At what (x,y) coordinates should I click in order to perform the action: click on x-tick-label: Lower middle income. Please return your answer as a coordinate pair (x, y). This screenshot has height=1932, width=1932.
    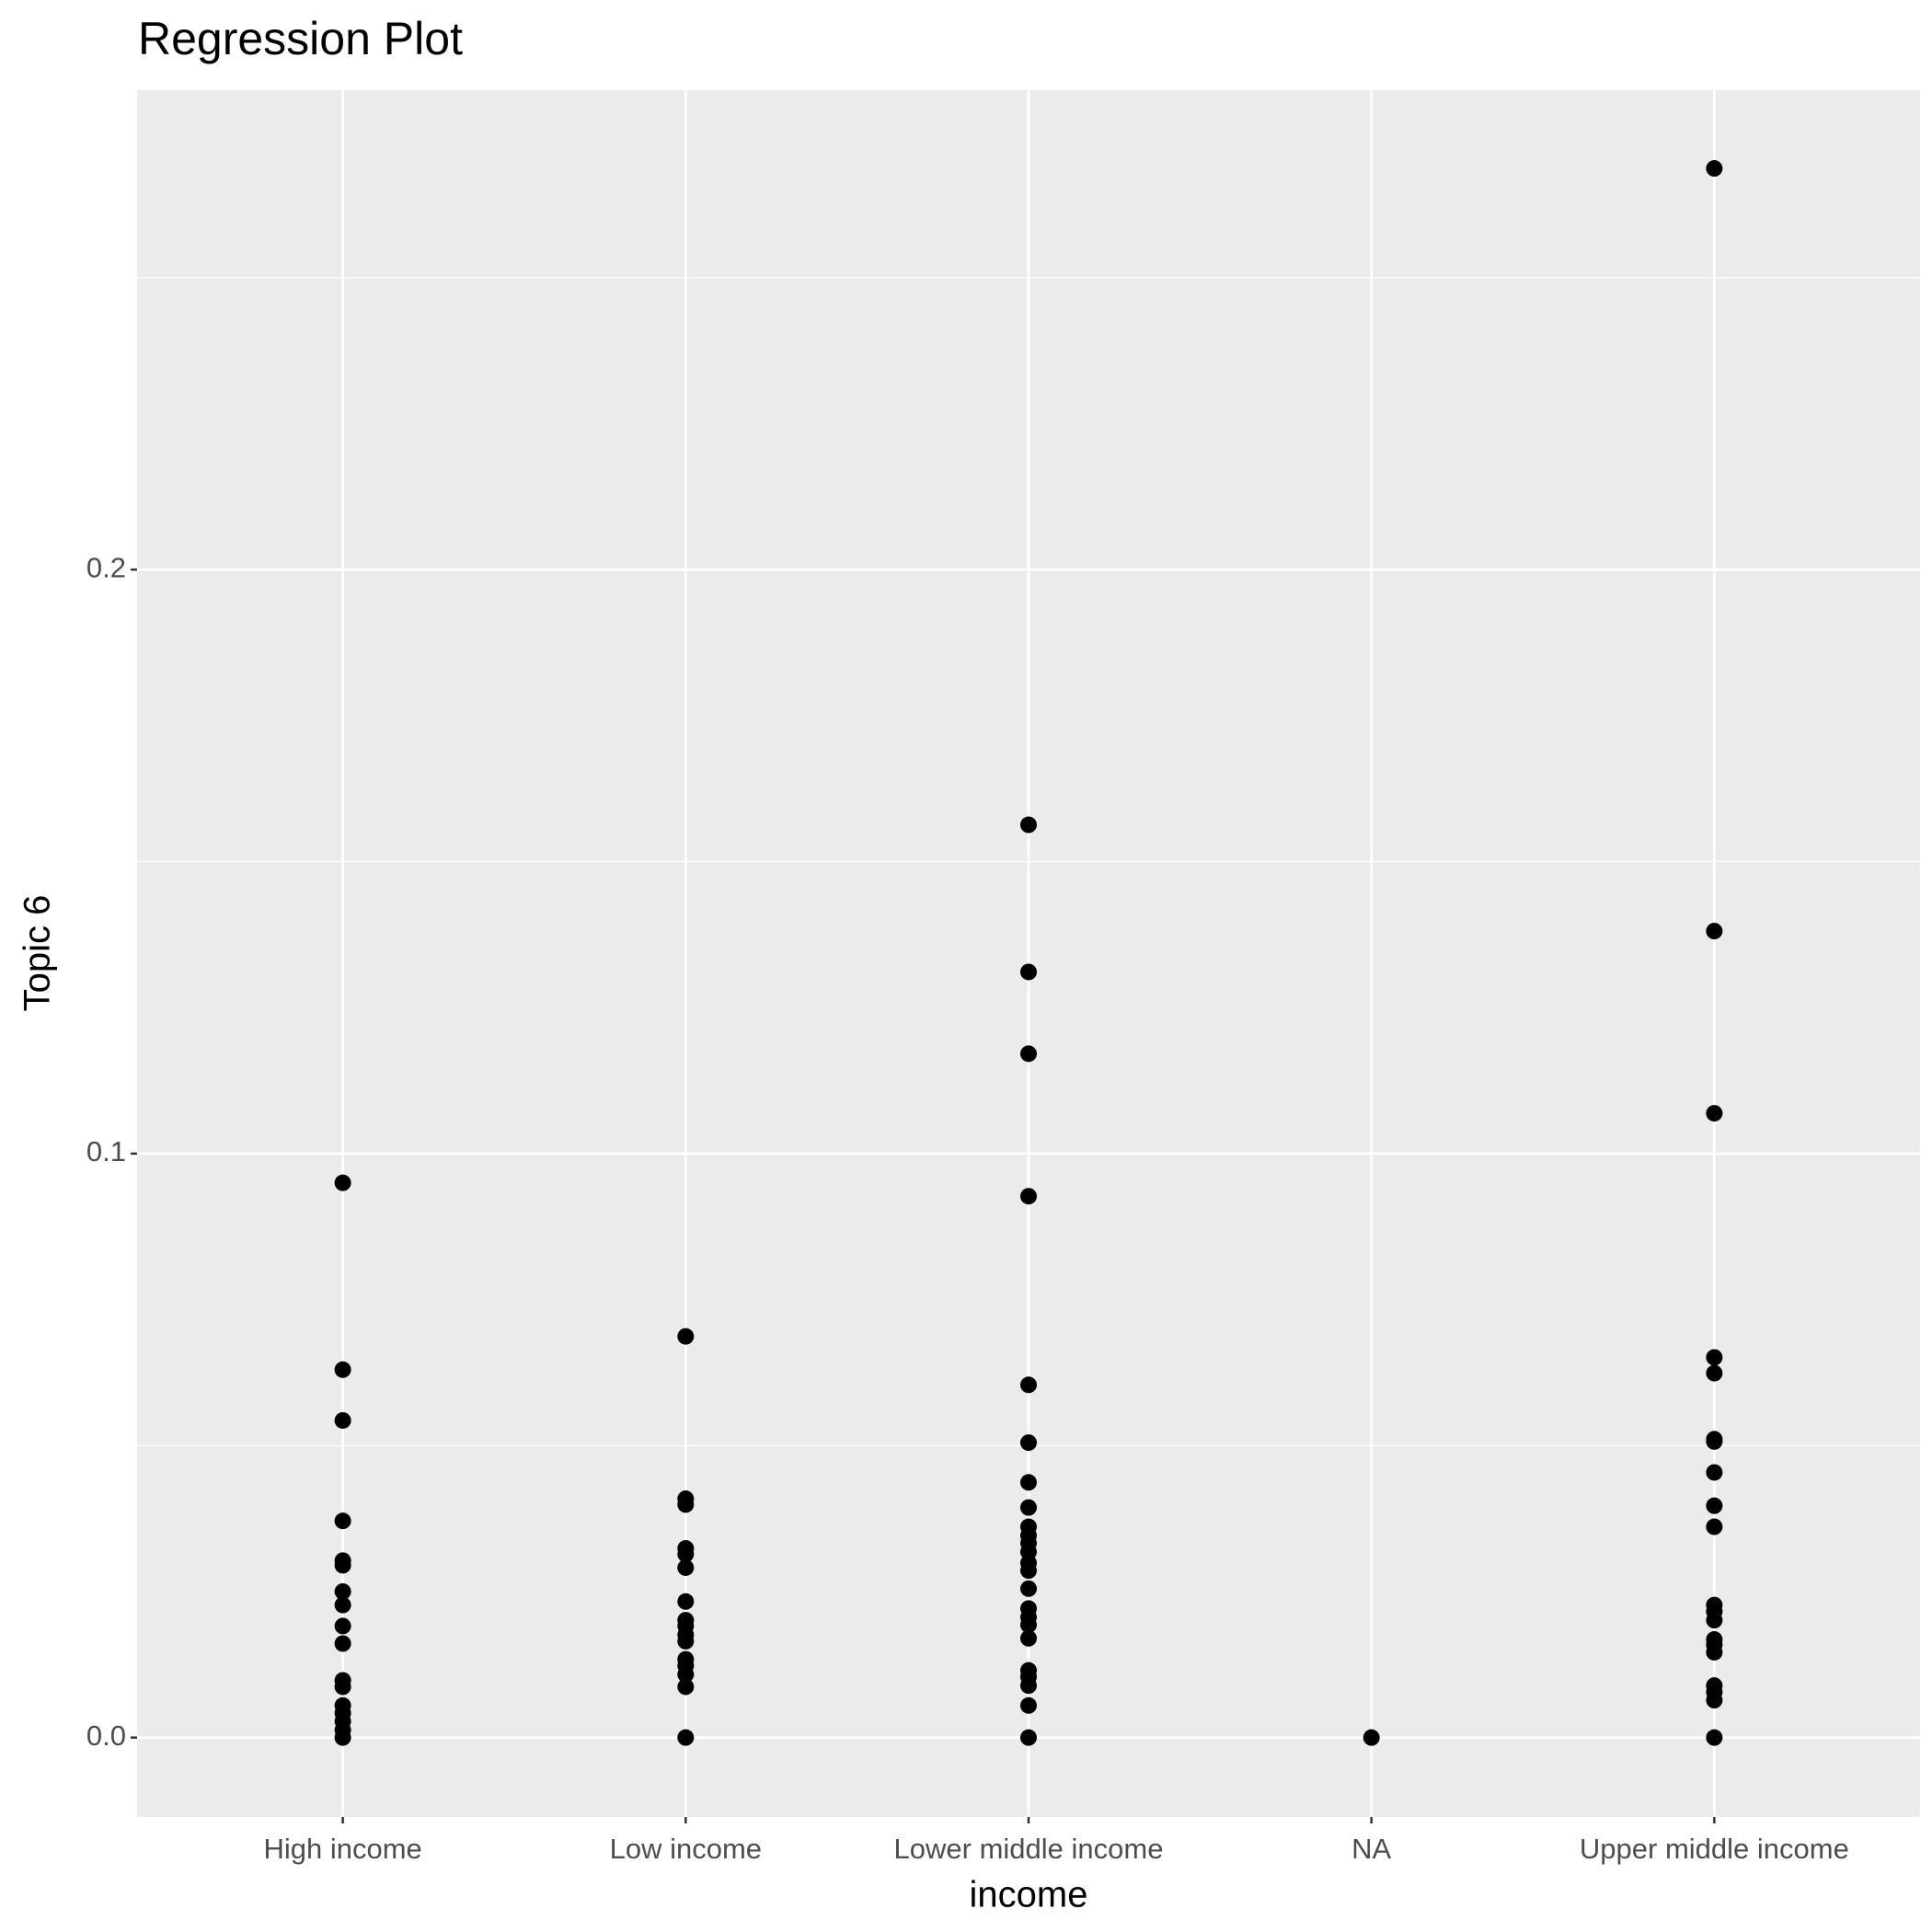
    Looking at the image, I should click on (1029, 1849).